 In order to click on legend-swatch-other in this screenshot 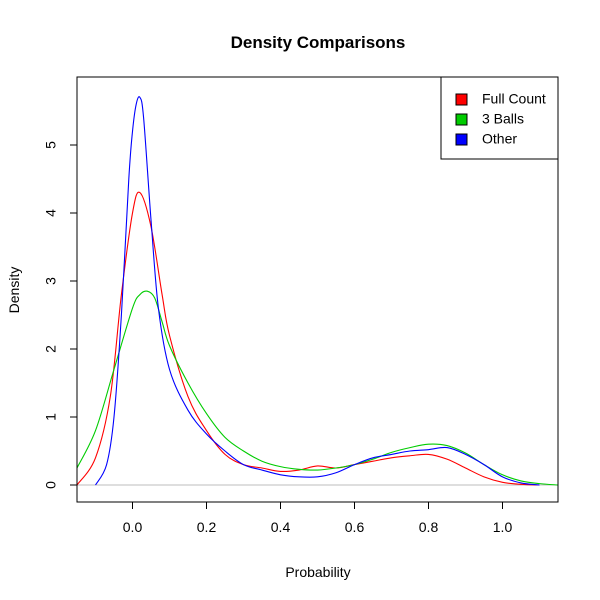, I will do `click(461, 139)`.